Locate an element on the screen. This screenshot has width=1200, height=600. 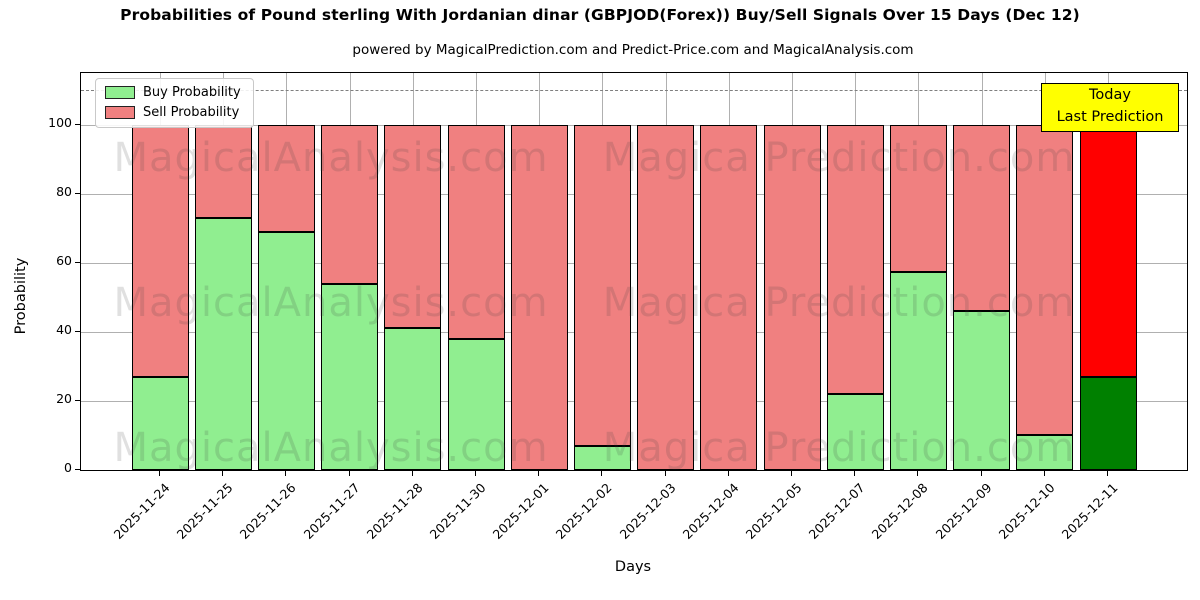
x-tick-label: 2025-12-05 is located at coordinates (773, 511).